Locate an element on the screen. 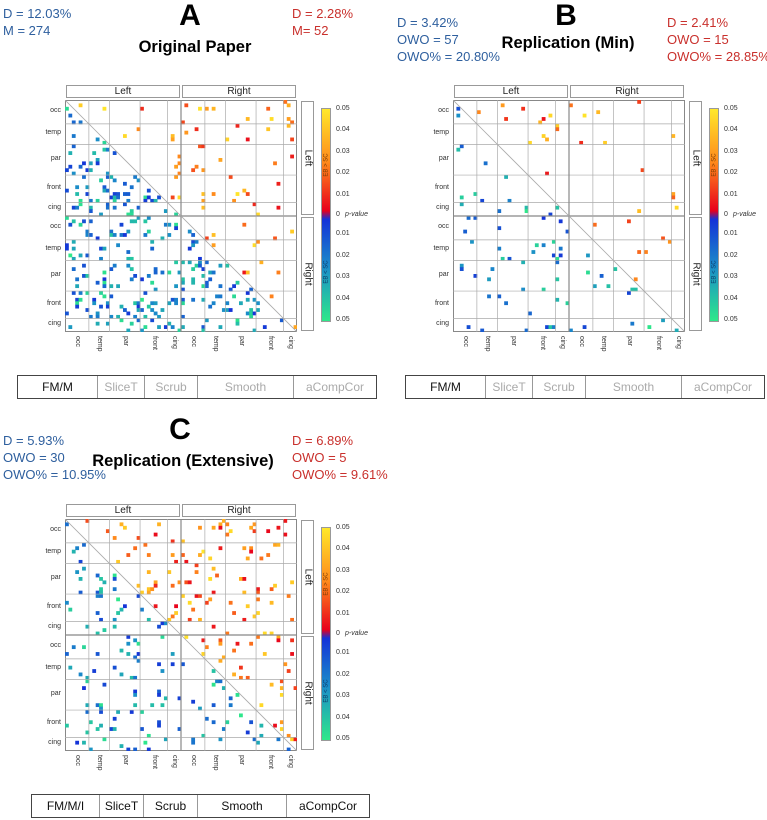  col-label-front: front is located at coordinates (658, 343).